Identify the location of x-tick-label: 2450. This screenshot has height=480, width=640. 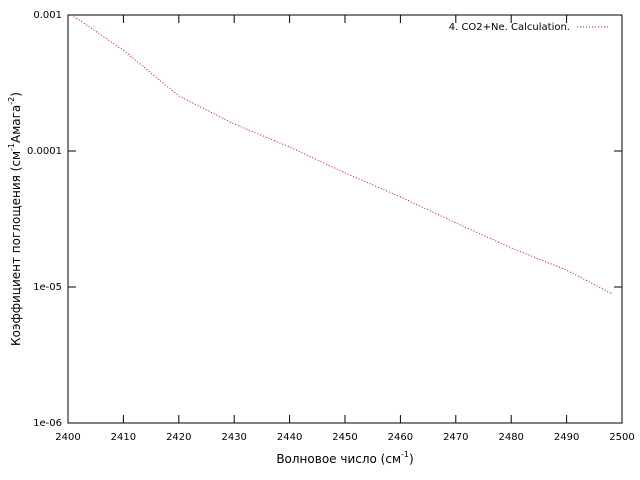
(344, 437).